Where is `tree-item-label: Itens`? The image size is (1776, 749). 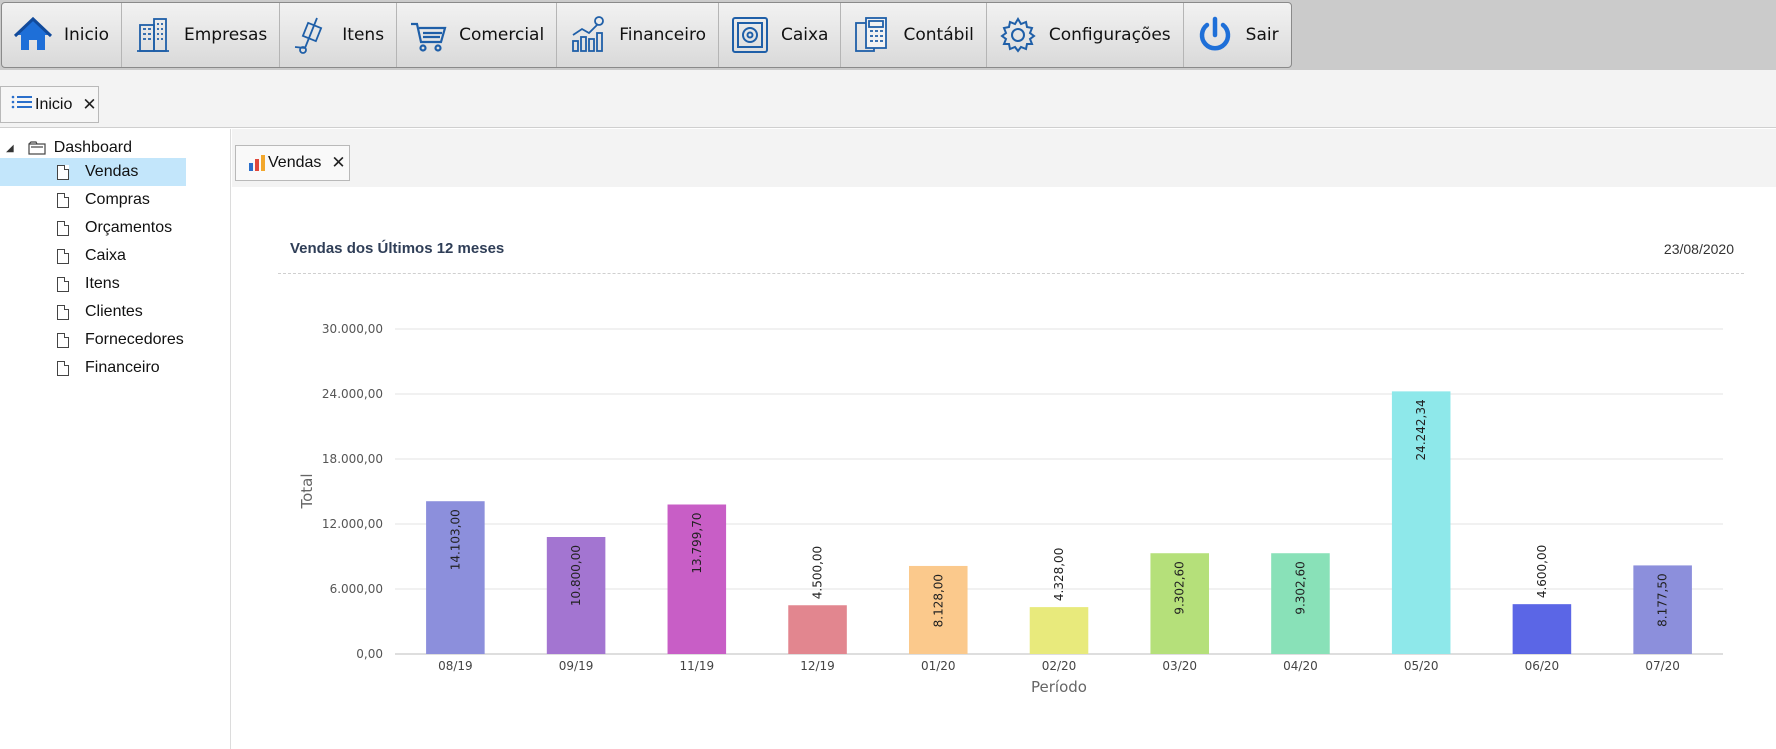 tree-item-label: Itens is located at coordinates (102, 283).